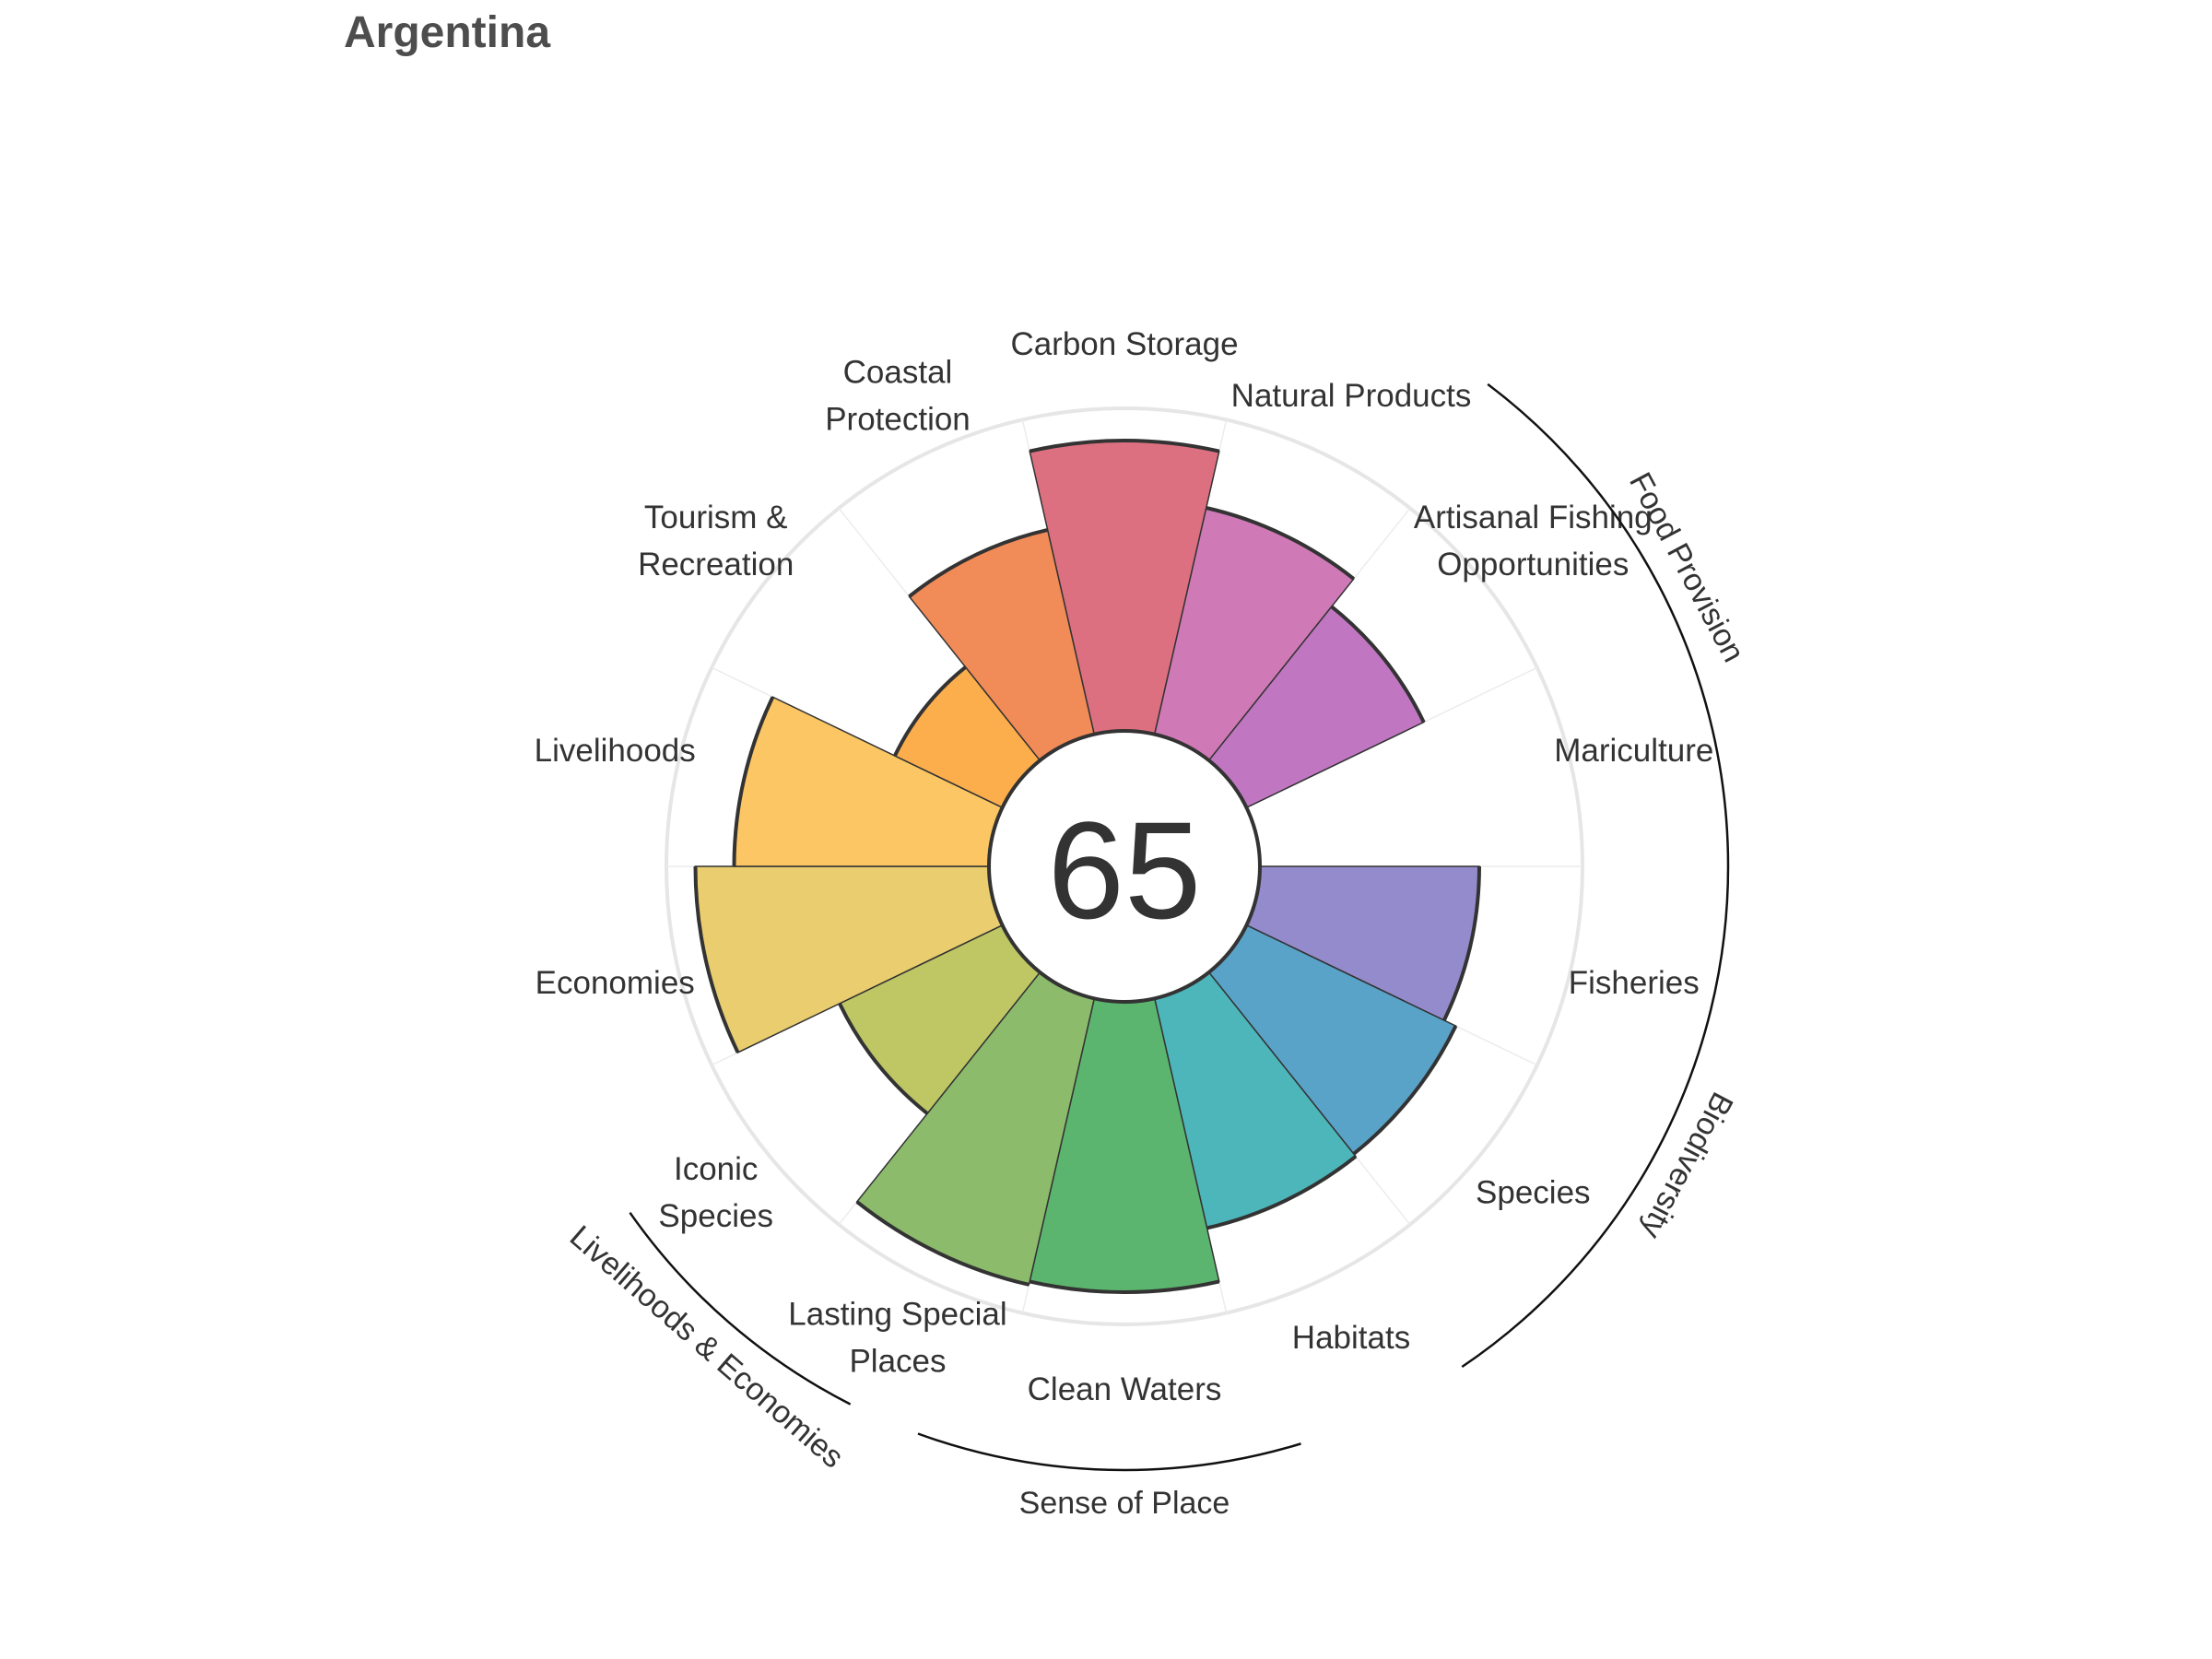 The image size is (2212, 1659). Describe the element at coordinates (753, 781) in the screenshot. I see `petal-livelihoods-edge` at that location.